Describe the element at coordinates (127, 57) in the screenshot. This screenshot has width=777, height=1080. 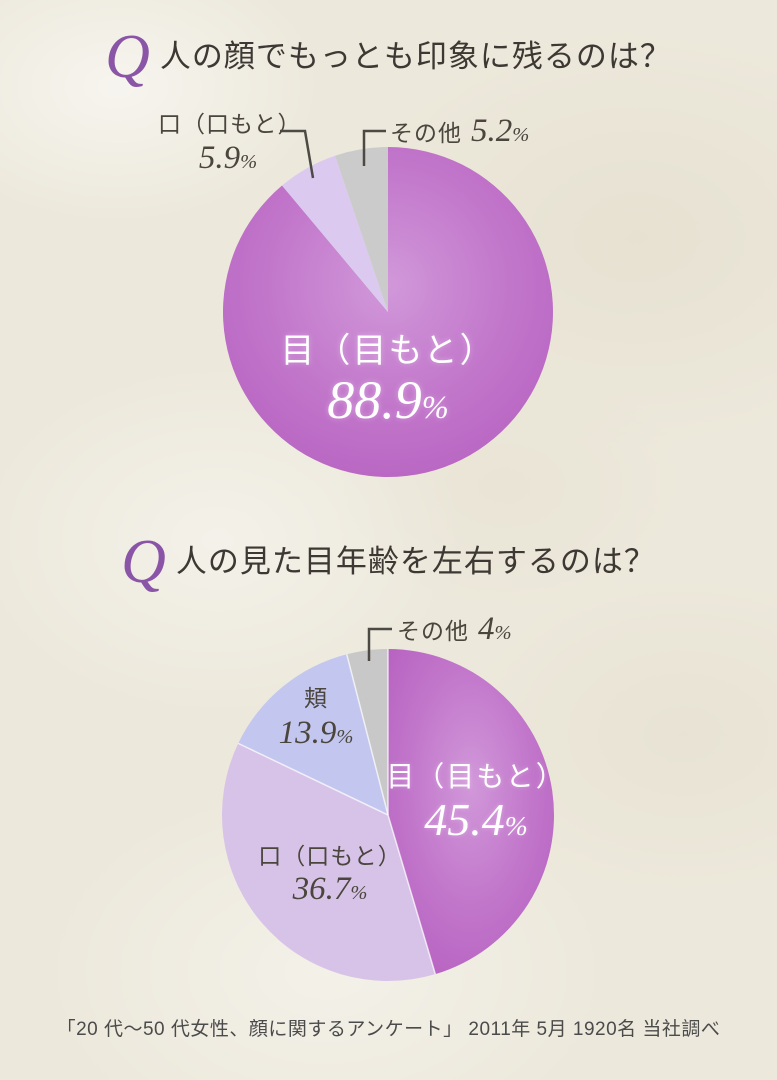
I see `chart1-q-mark: Q` at that location.